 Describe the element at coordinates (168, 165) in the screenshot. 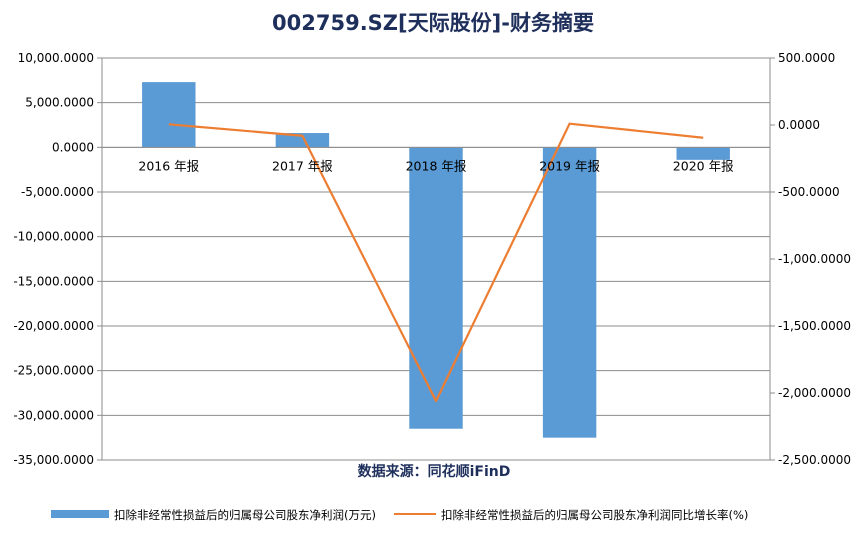

I see `category-label: 2016 年报` at that location.